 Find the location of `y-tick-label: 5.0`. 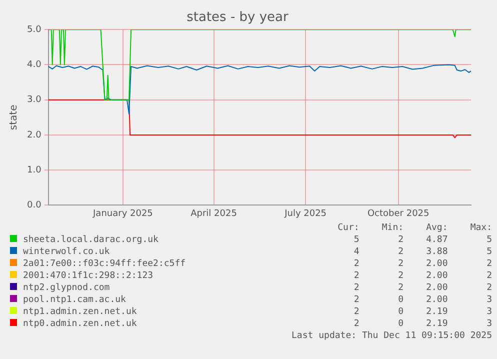

y-tick-label: 5.0 is located at coordinates (34, 29).